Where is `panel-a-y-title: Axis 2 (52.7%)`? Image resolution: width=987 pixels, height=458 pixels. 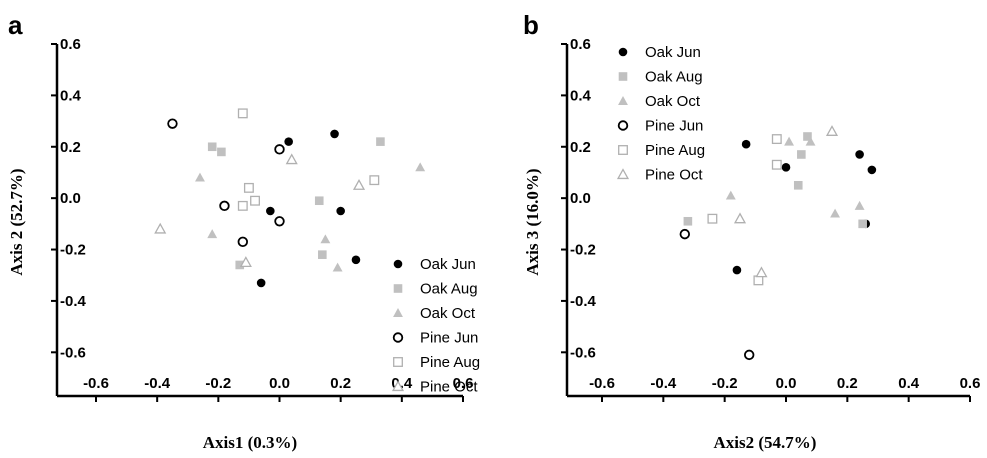 panel-a-y-title: Axis 2 (52.7%) is located at coordinates (16, 221).